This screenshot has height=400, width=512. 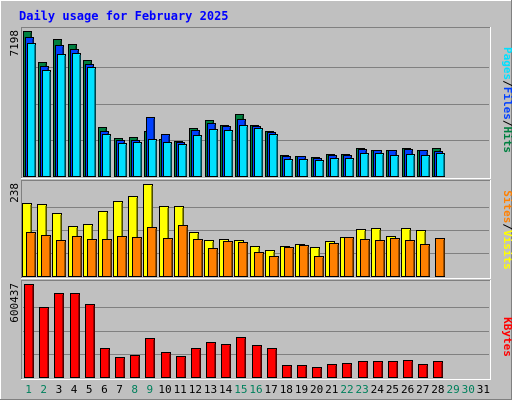 I want to click on x-tick-label: 26, so click(x=407, y=389).